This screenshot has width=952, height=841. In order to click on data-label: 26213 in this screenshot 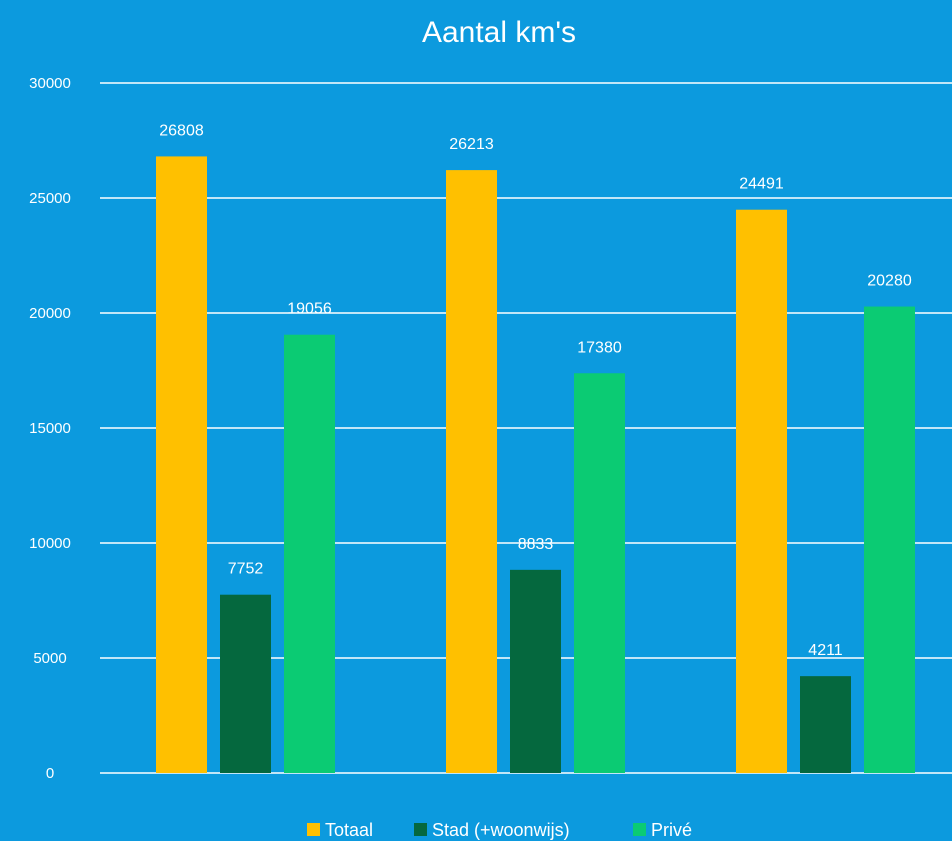, I will do `click(471, 144)`.